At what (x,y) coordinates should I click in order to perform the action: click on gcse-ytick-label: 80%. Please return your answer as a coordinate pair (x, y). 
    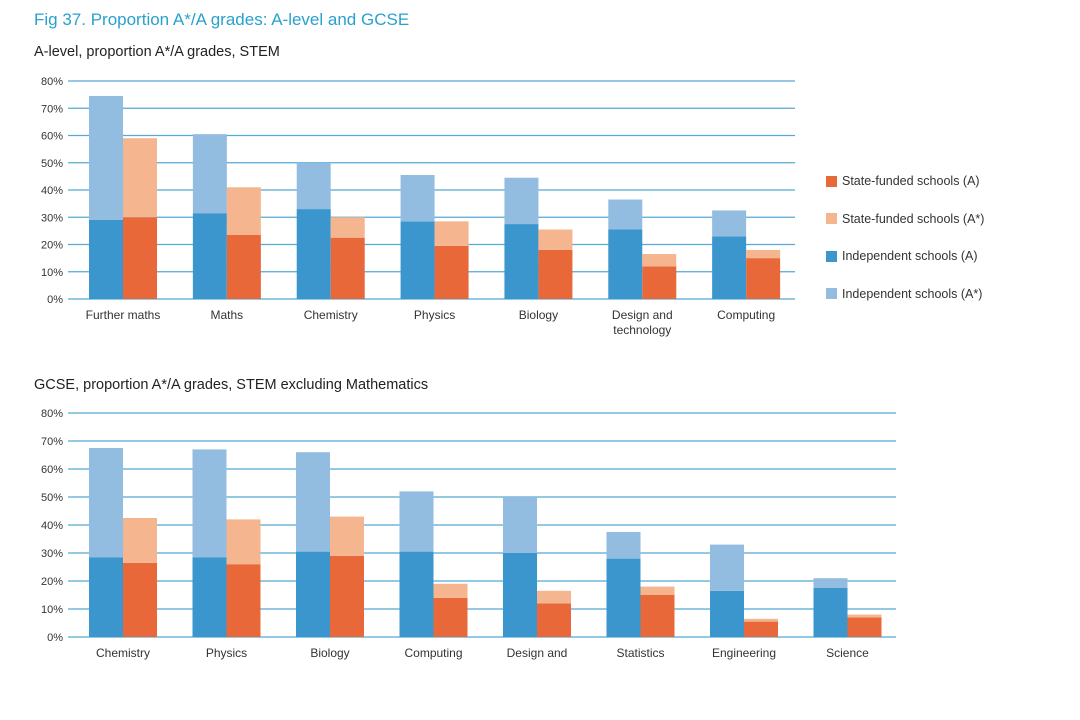
    Looking at the image, I should click on (52, 414).